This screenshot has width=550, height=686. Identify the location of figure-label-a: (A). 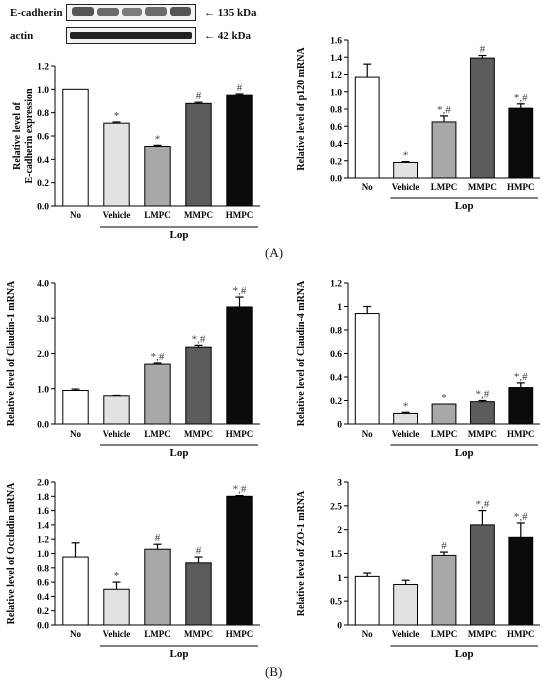
(274, 252).